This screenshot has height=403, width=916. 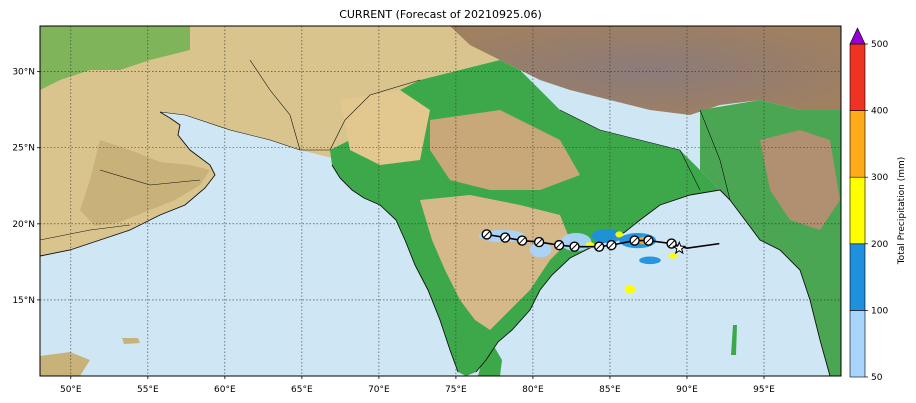 What do you see at coordinates (379, 390) in the screenshot?
I see `lon-tick-label: 70°E` at bounding box center [379, 390].